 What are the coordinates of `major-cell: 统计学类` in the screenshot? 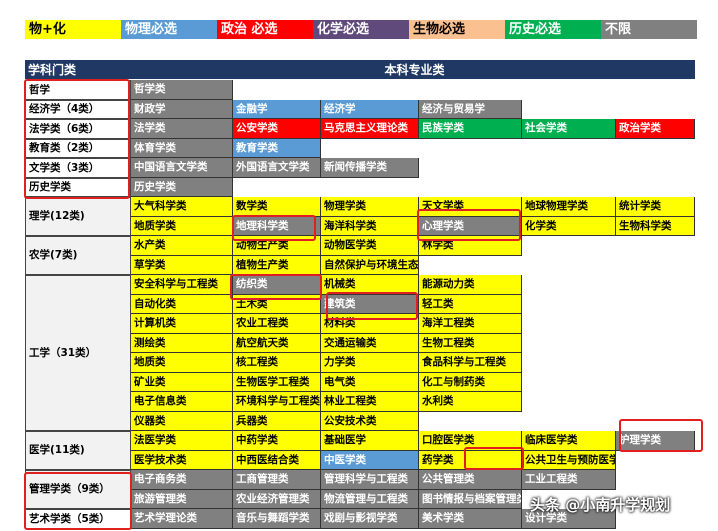 It's located at (655, 207).